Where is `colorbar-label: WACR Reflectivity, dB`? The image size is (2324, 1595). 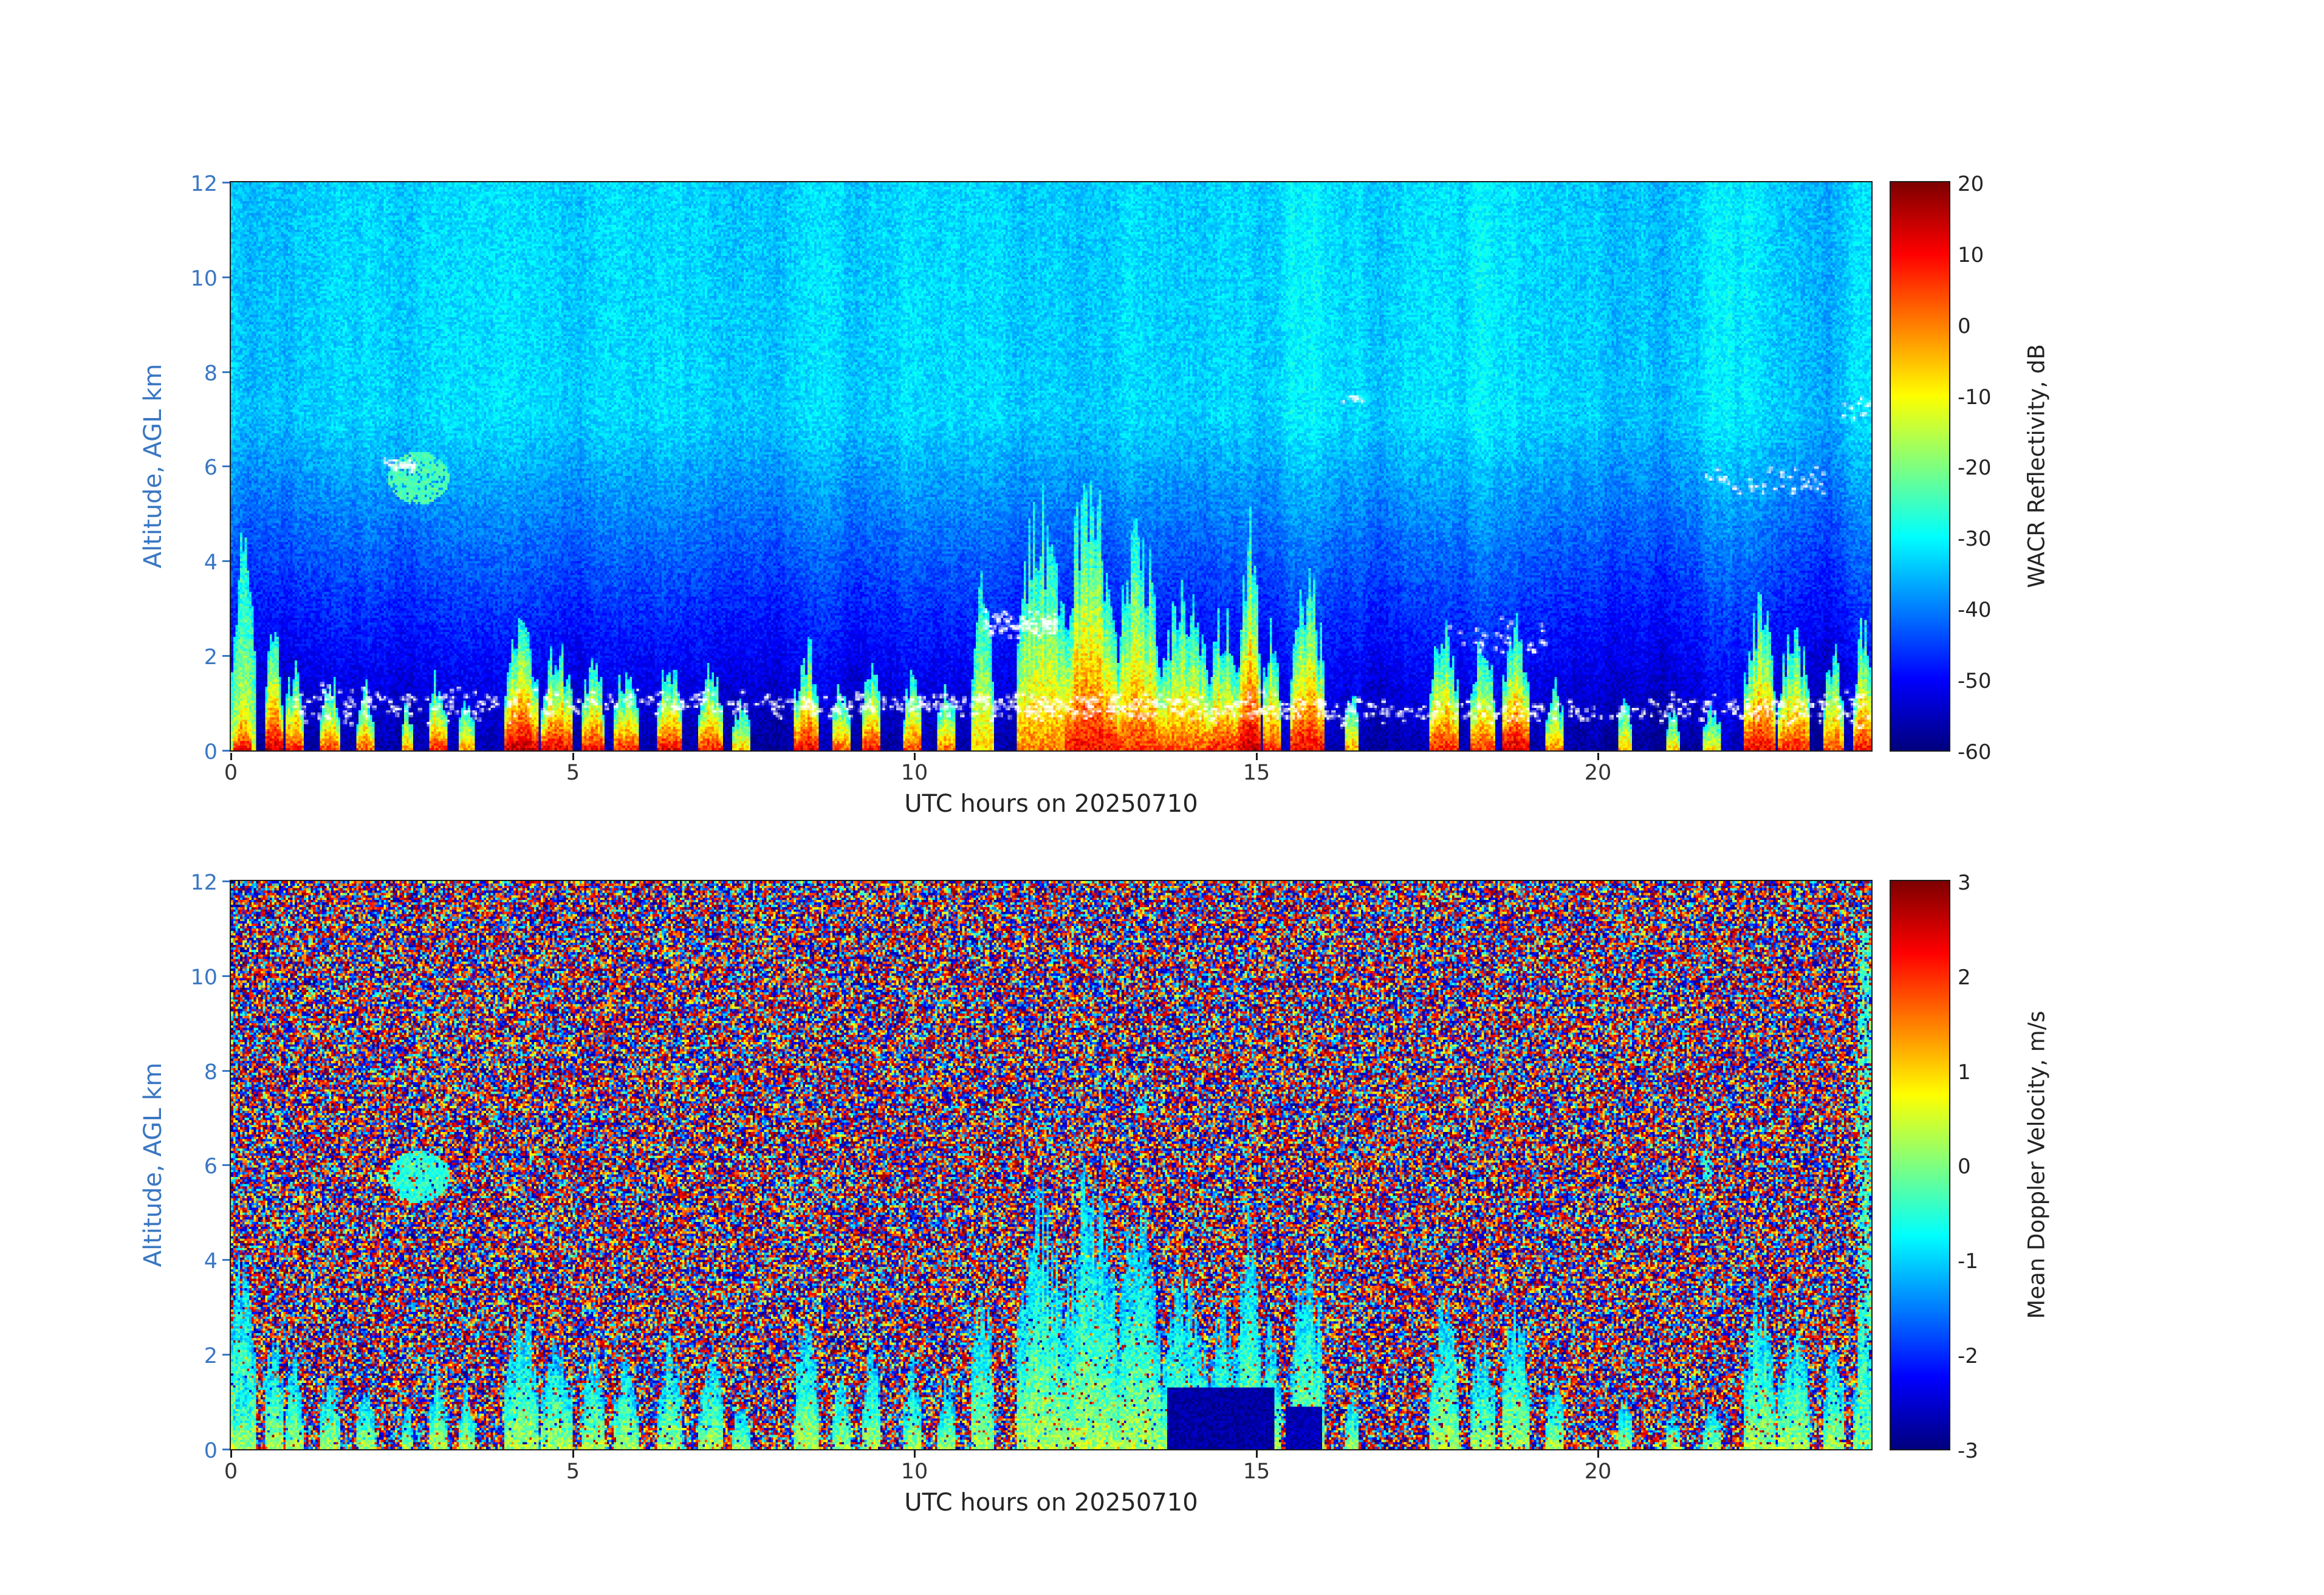 colorbar-label: WACR Reflectivity, dB is located at coordinates (2037, 466).